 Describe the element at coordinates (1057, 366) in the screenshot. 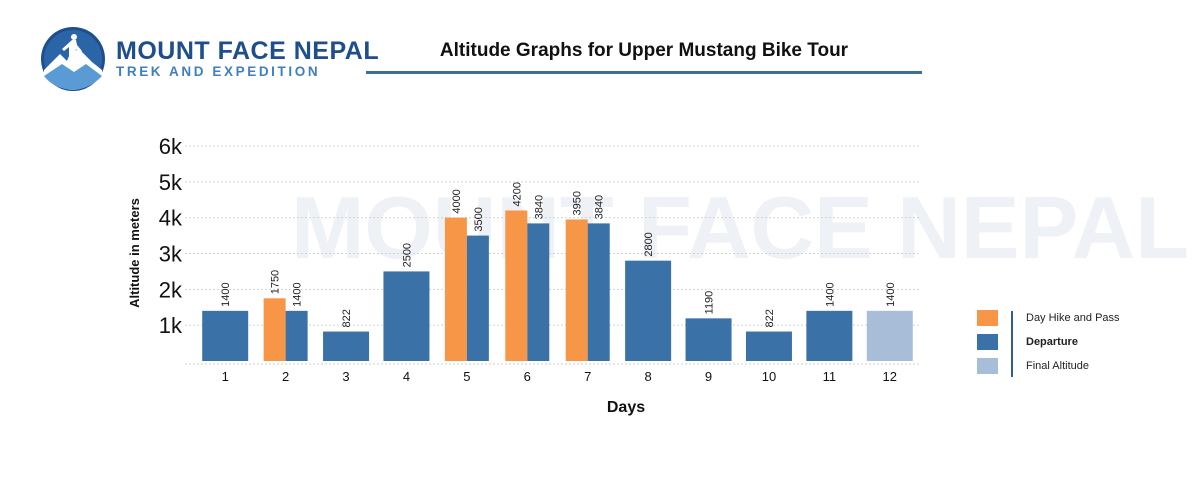

I see `legend-label-final-altitude: Final Altitude` at that location.